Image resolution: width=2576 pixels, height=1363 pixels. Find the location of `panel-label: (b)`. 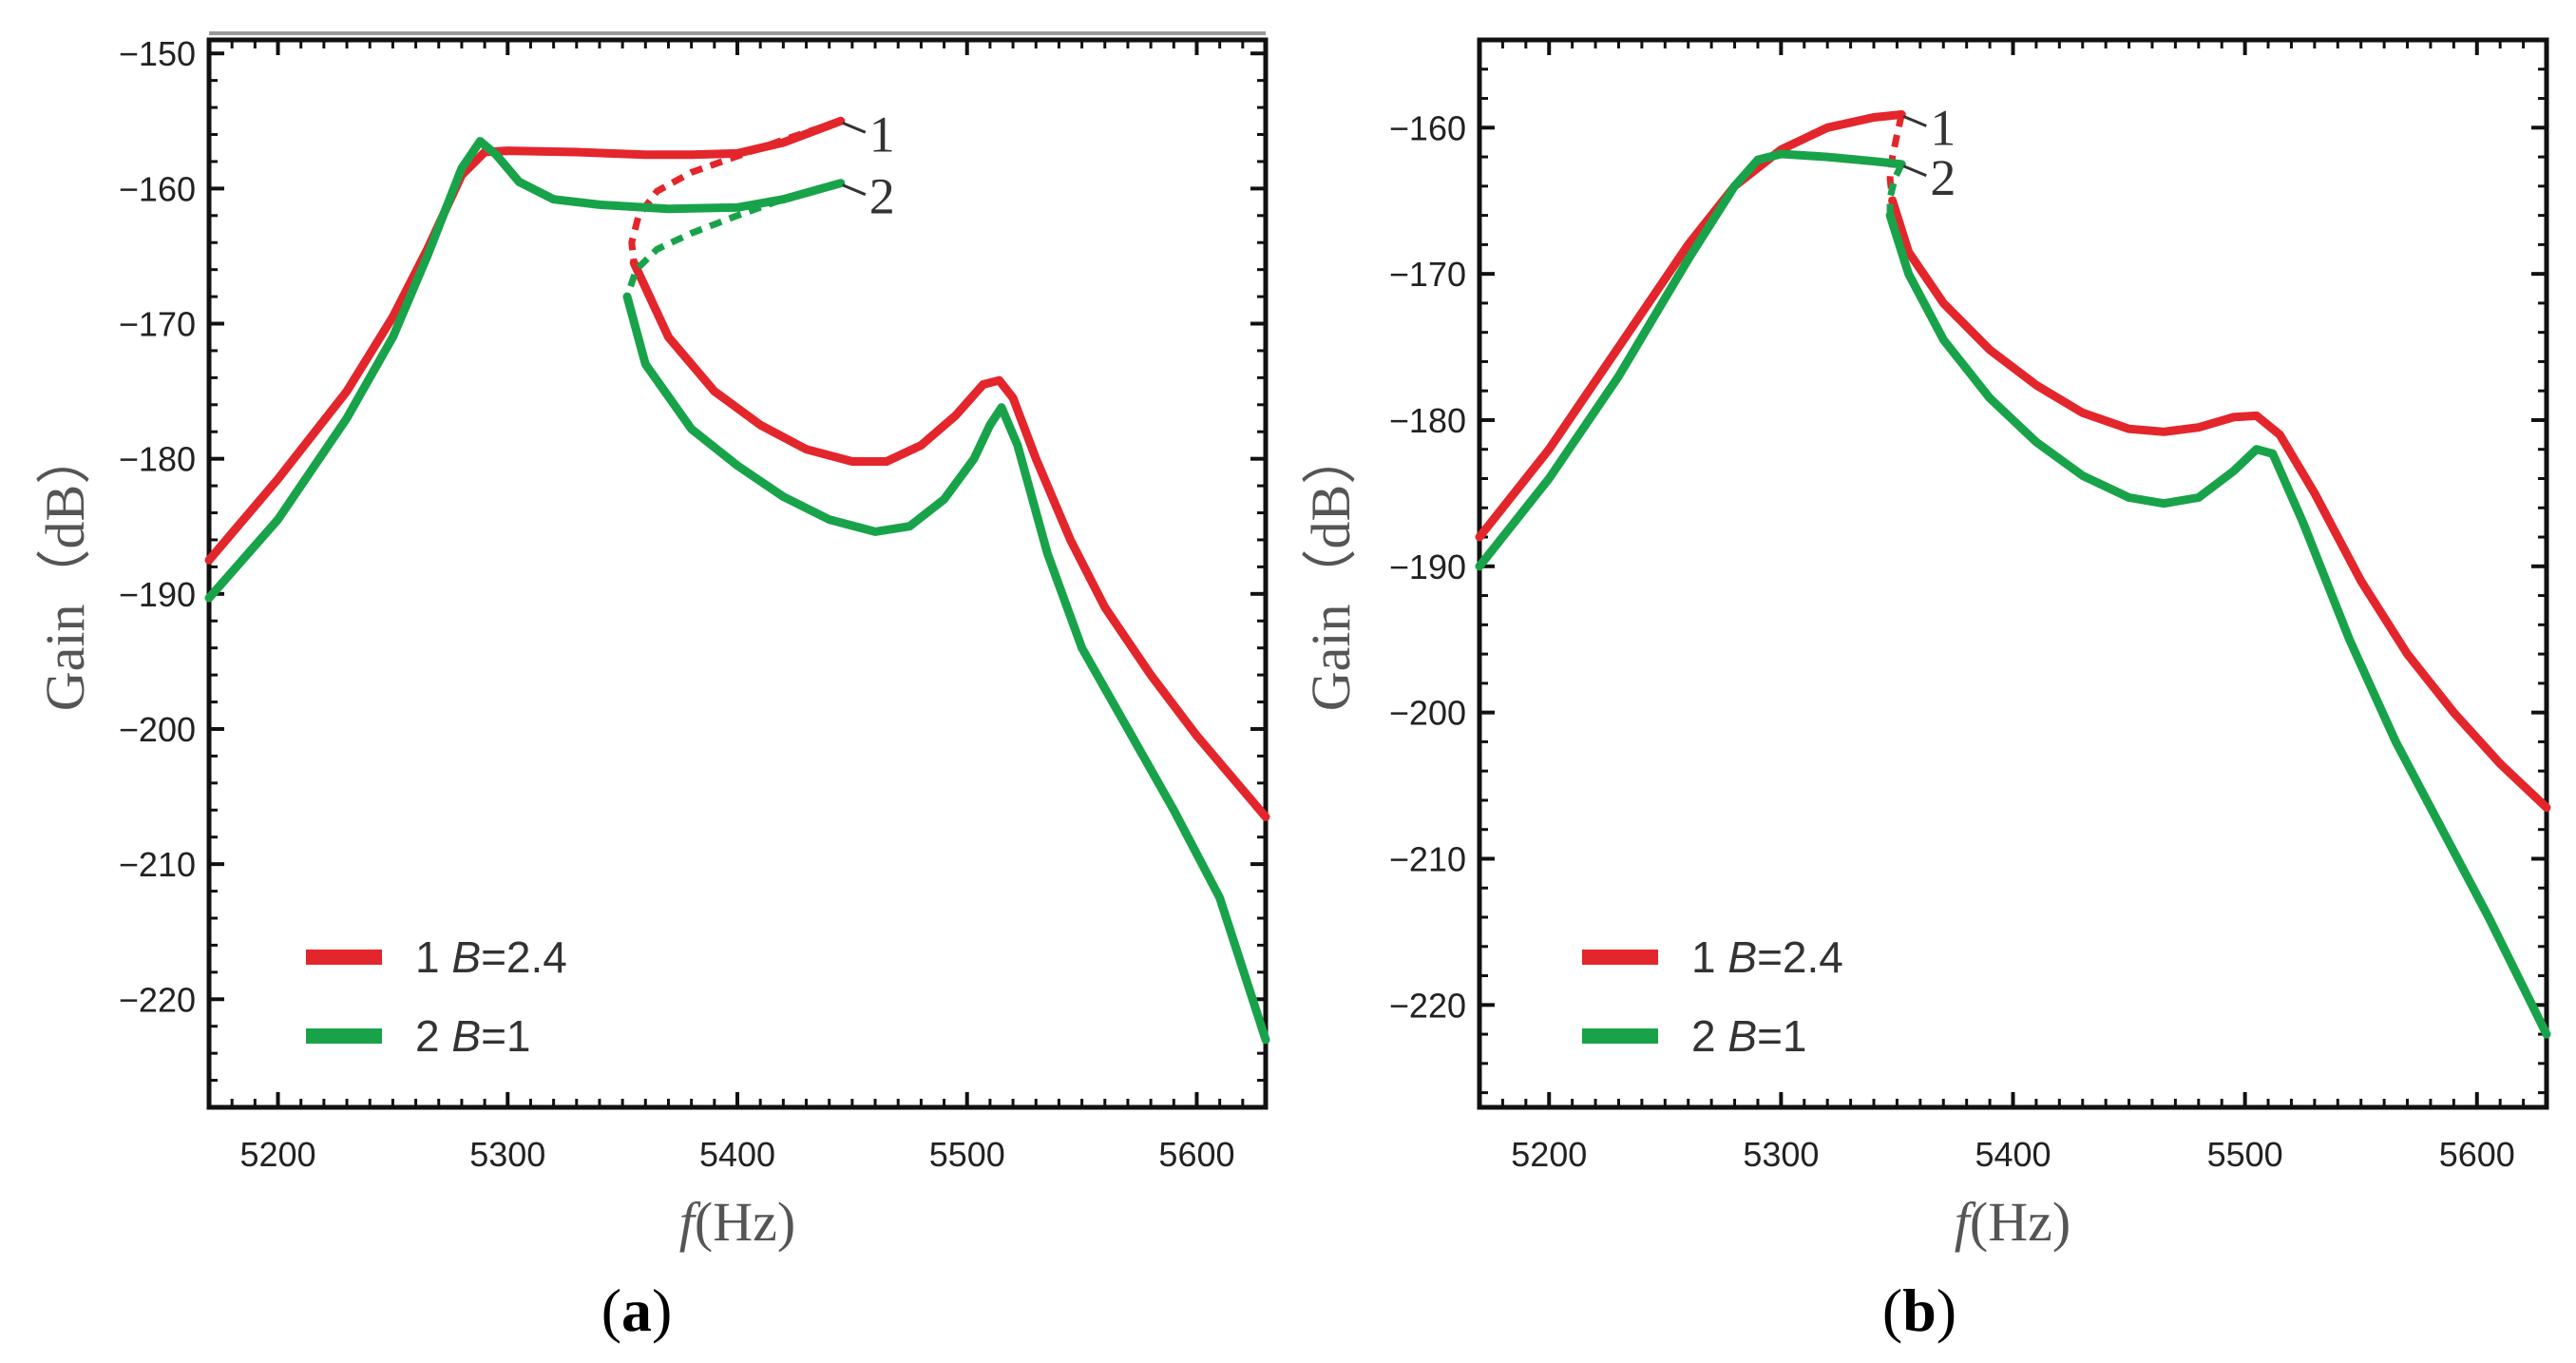

panel-label: (b) is located at coordinates (1919, 1310).